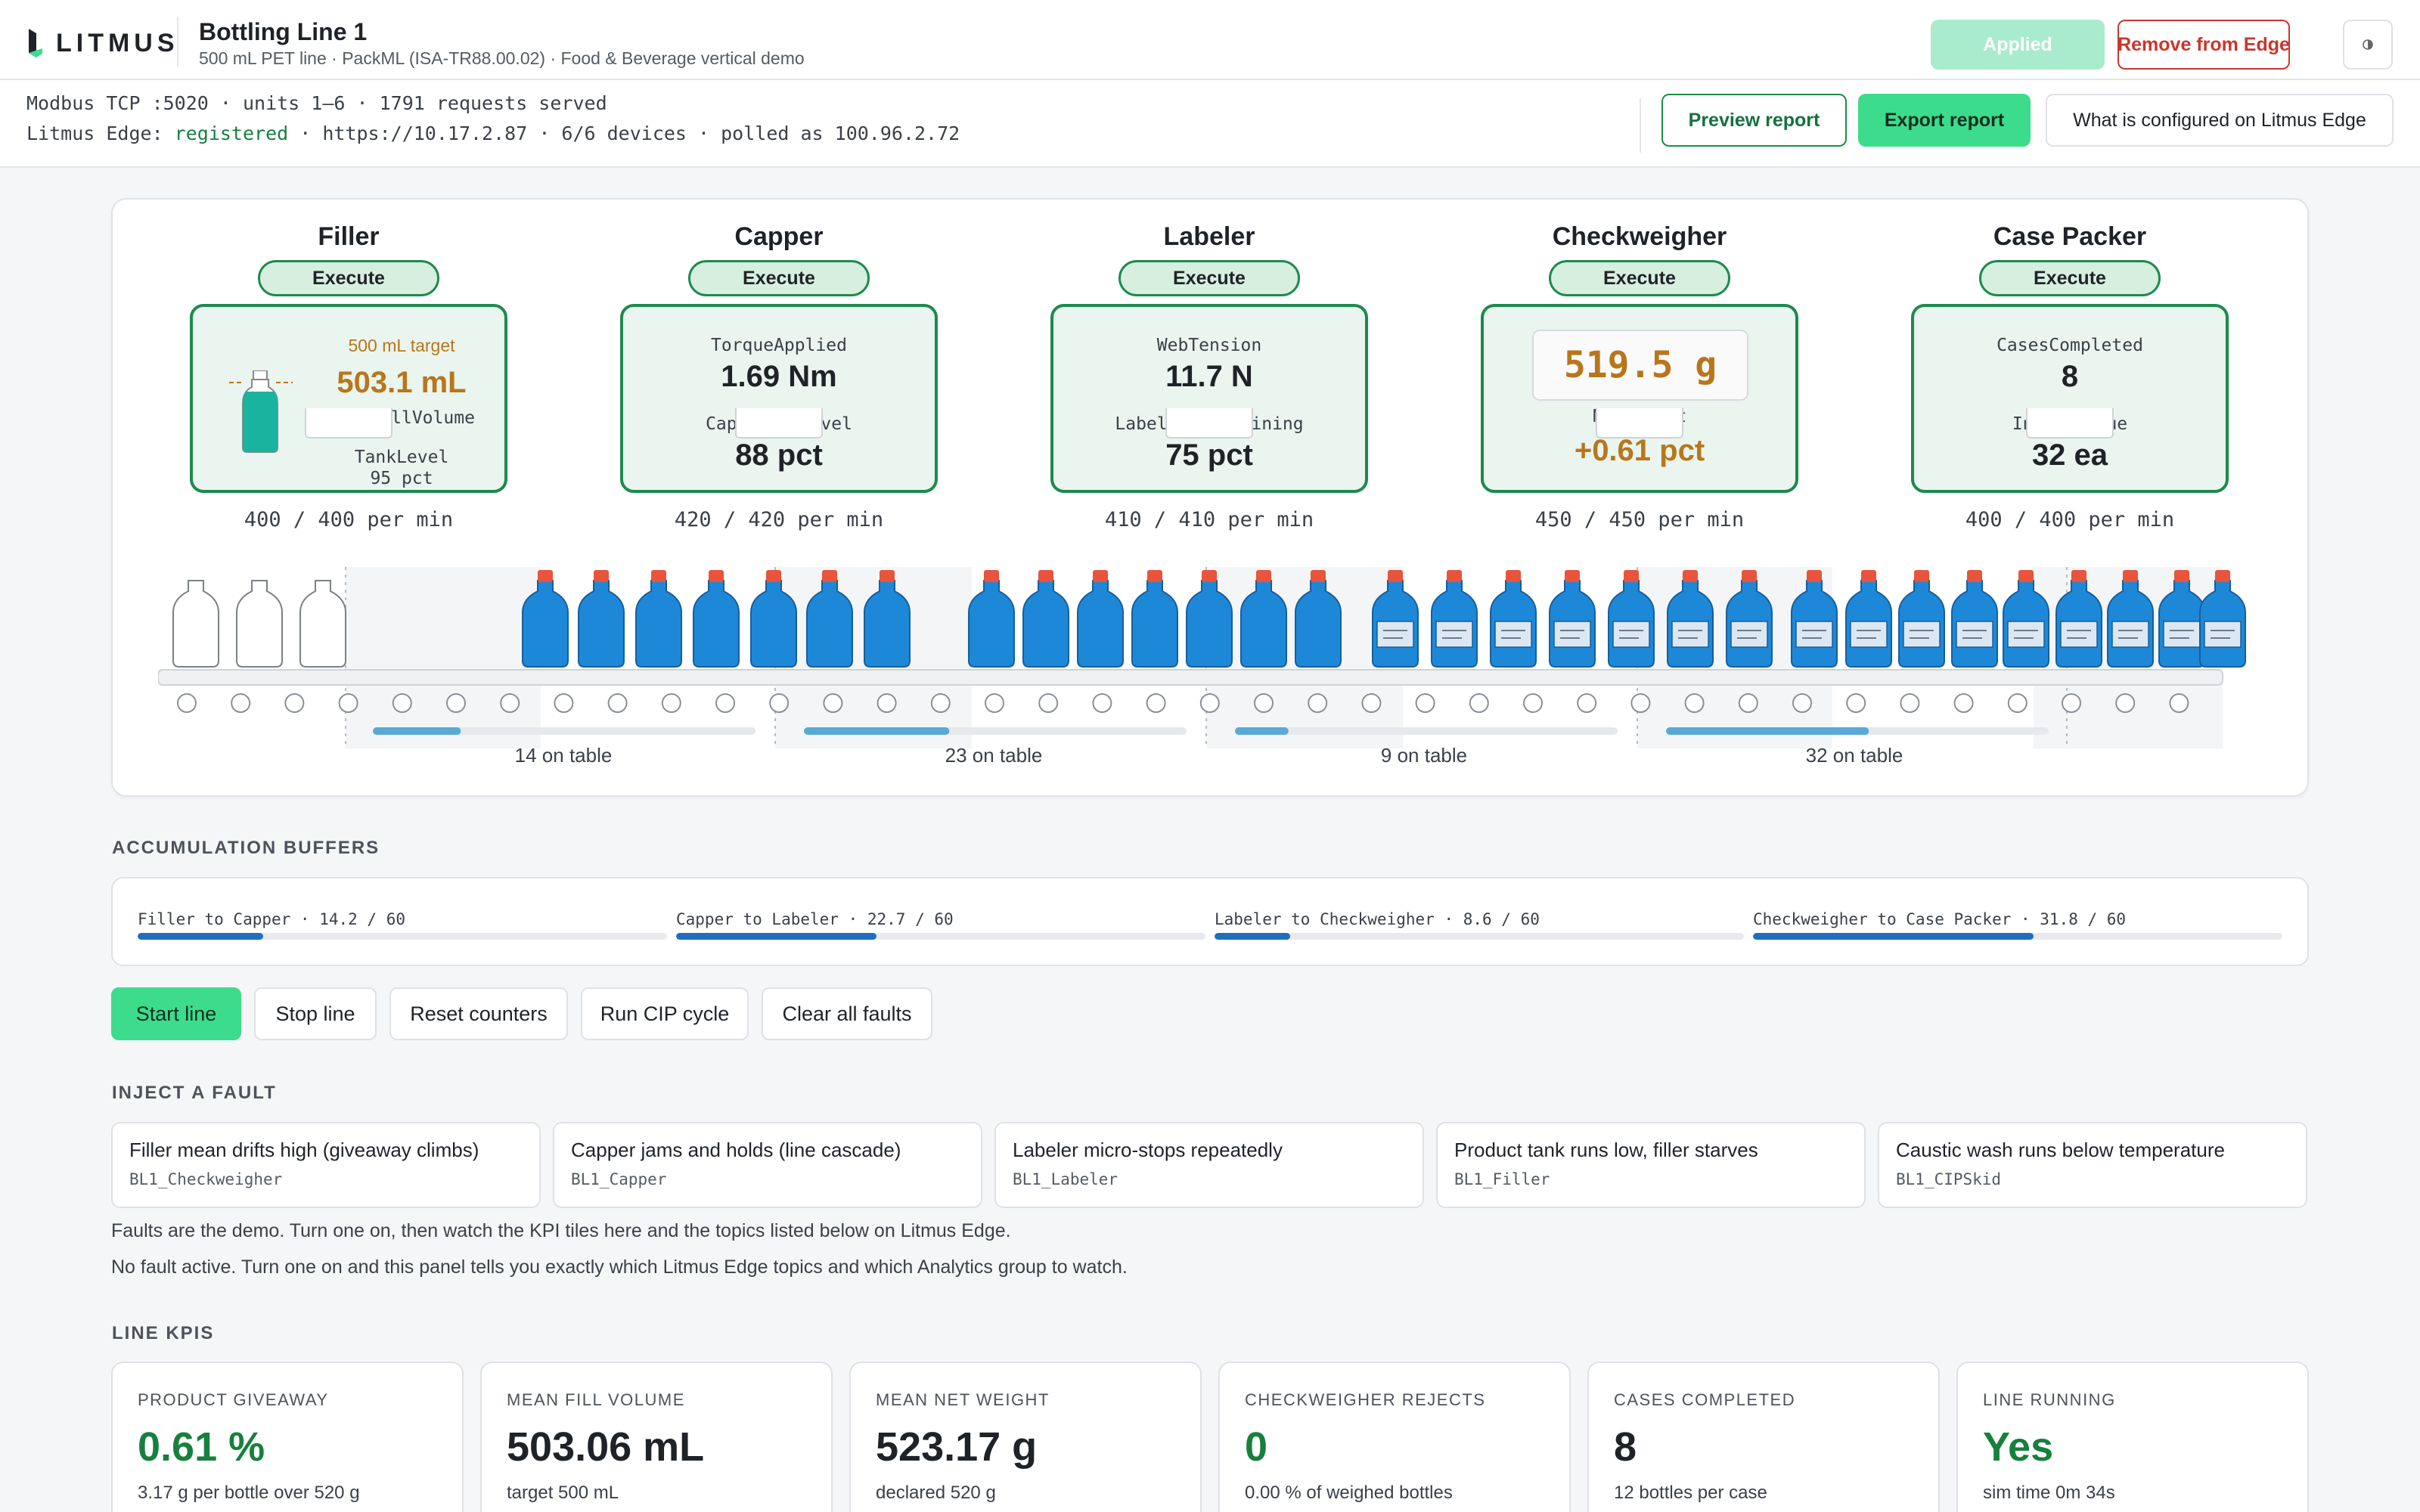 Image resolution: width=2420 pixels, height=1512 pixels. What do you see at coordinates (1705, 1399) in the screenshot?
I see `kpi-label: CASES COMPLETED` at bounding box center [1705, 1399].